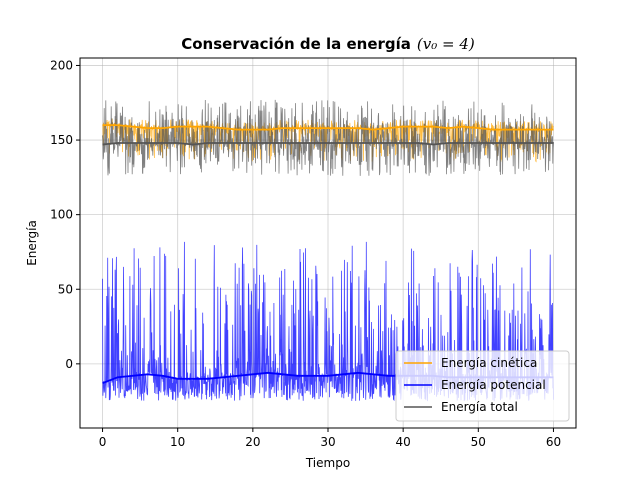  What do you see at coordinates (327, 463) in the screenshot?
I see `x-axis-label: Tiempo` at bounding box center [327, 463].